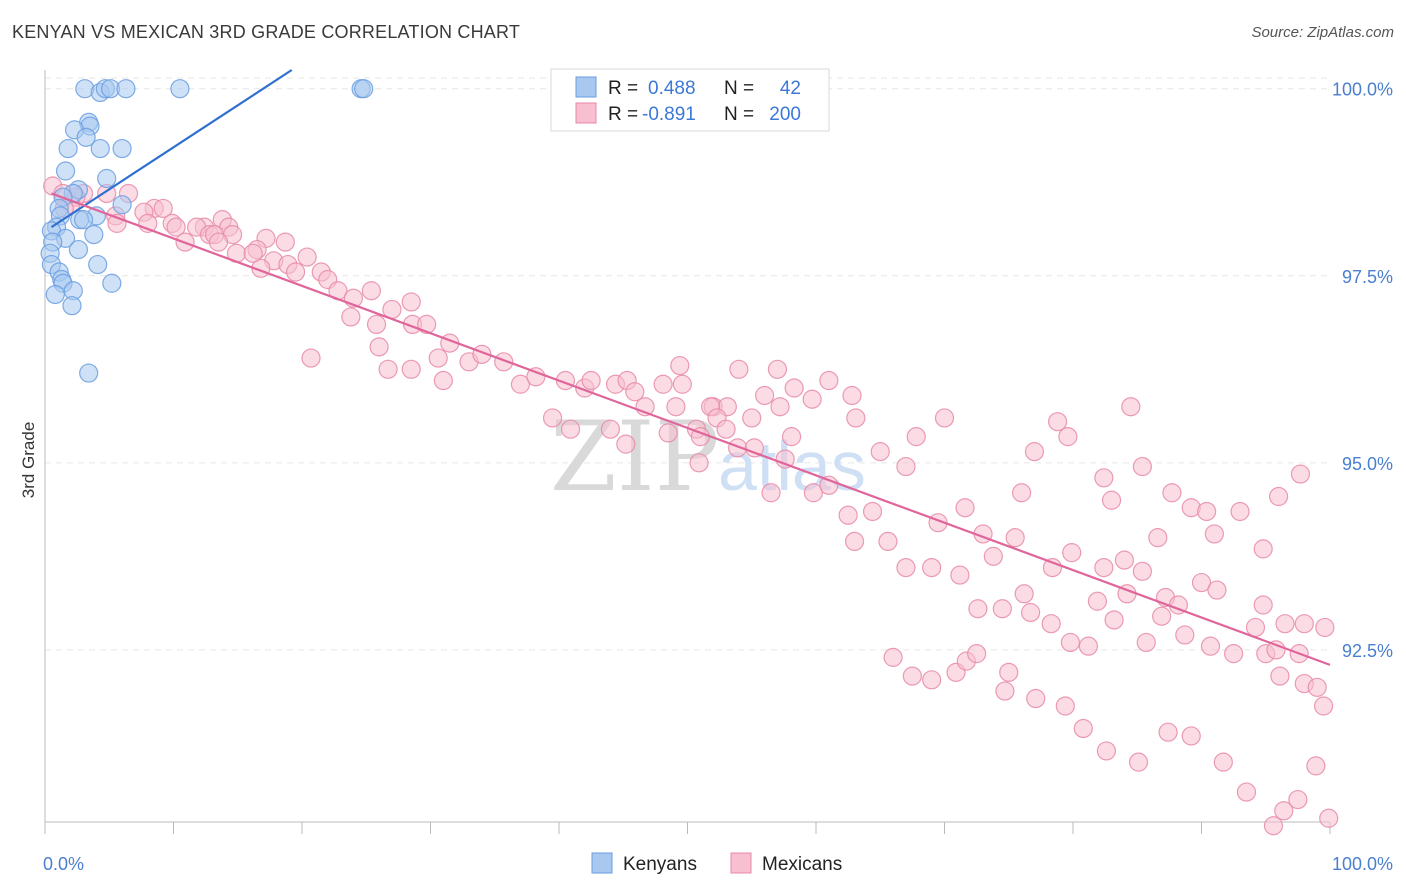  I want to click on bottom-legend-label-kenyans: Kenyans, so click(660, 864).